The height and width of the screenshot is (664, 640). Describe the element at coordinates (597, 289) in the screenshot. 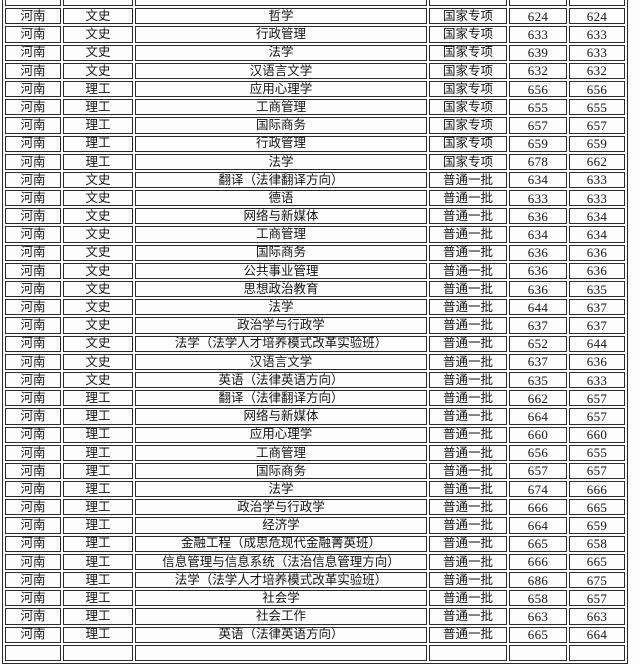

I see `score2-cell: 635` at that location.